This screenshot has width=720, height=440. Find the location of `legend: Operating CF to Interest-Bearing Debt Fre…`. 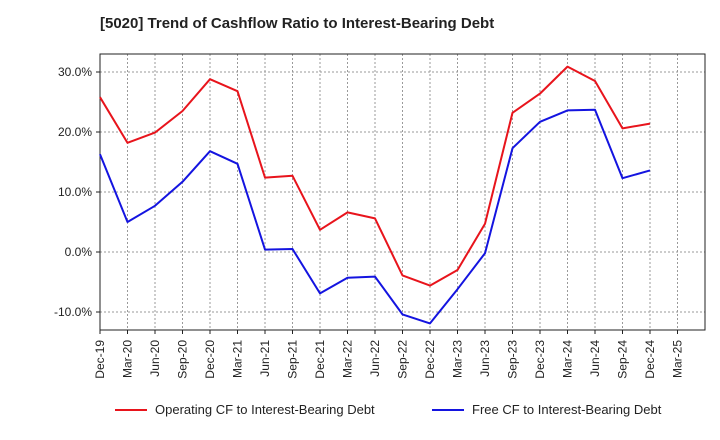

legend: Operating CF to Interest-Bearing Debt Fre… is located at coordinates (388, 409).